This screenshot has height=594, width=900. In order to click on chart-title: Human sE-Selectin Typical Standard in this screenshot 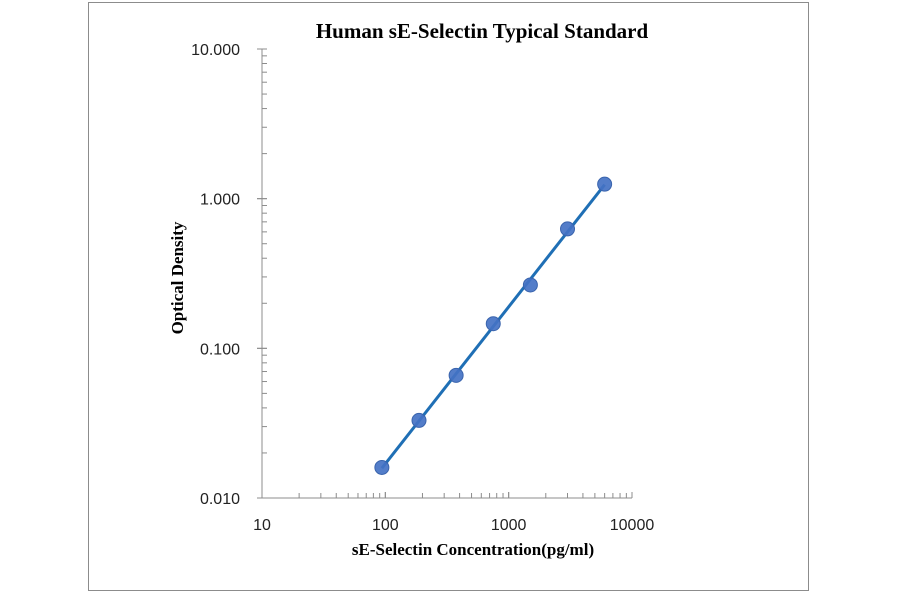, I will do `click(482, 31)`.